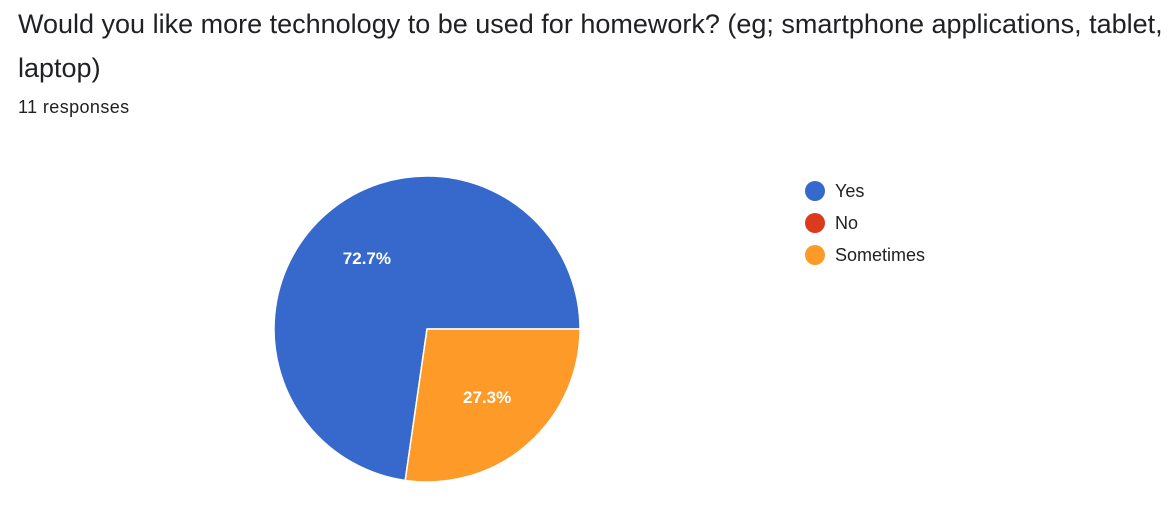 The width and height of the screenshot is (1172, 508). I want to click on slice-label-sometimes: 27.3%, so click(487, 397).